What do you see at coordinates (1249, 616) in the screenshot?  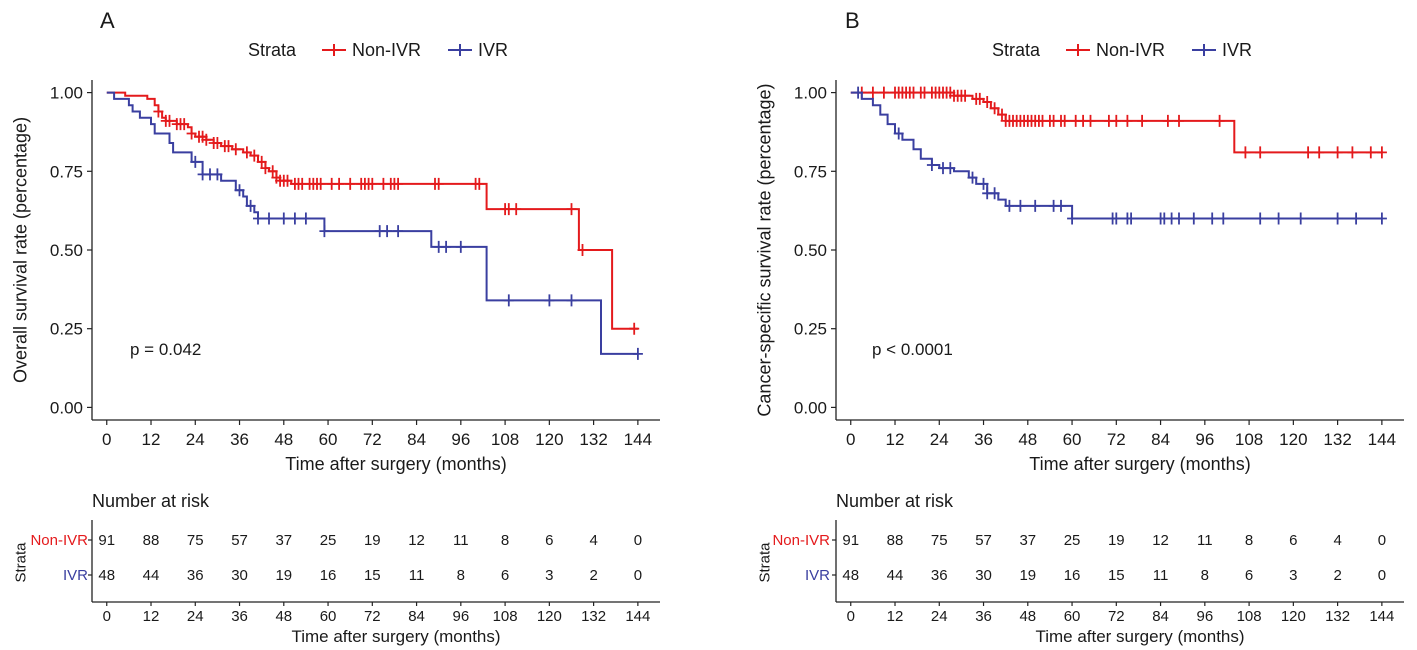 I see `risk-x-tick-label: 108` at bounding box center [1249, 616].